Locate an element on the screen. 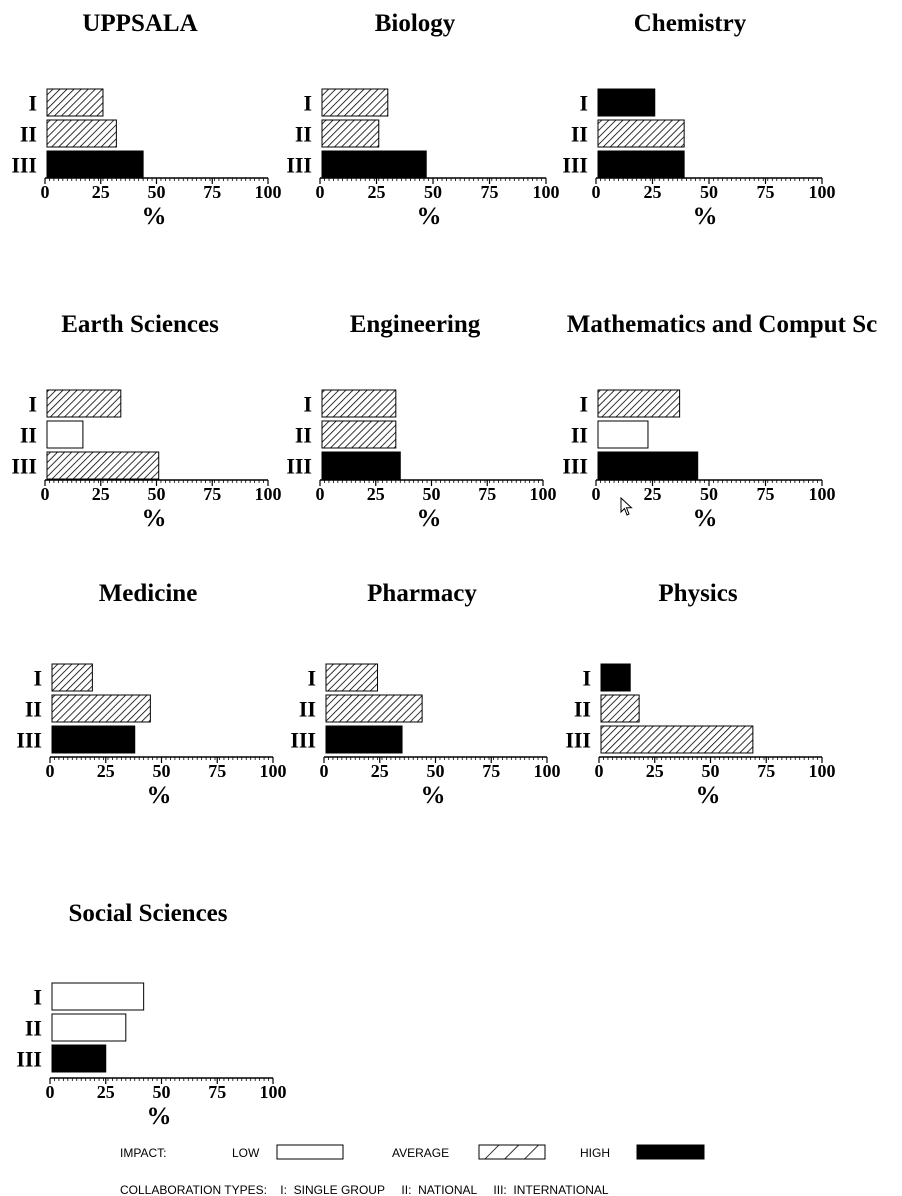 The width and height of the screenshot is (902, 1196). legend-average-swatch is located at coordinates (512, 1152).